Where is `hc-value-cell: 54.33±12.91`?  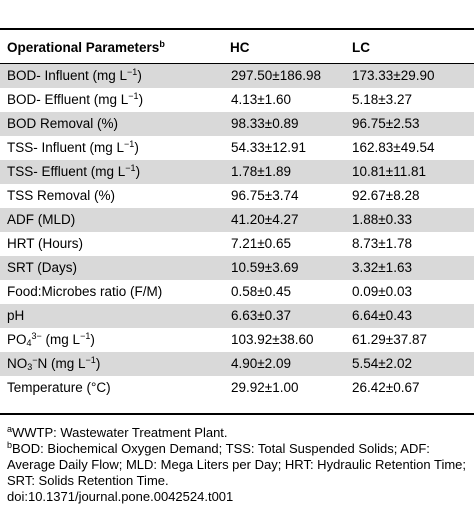
hc-value-cell: 54.33±12.91 is located at coordinates (268, 148).